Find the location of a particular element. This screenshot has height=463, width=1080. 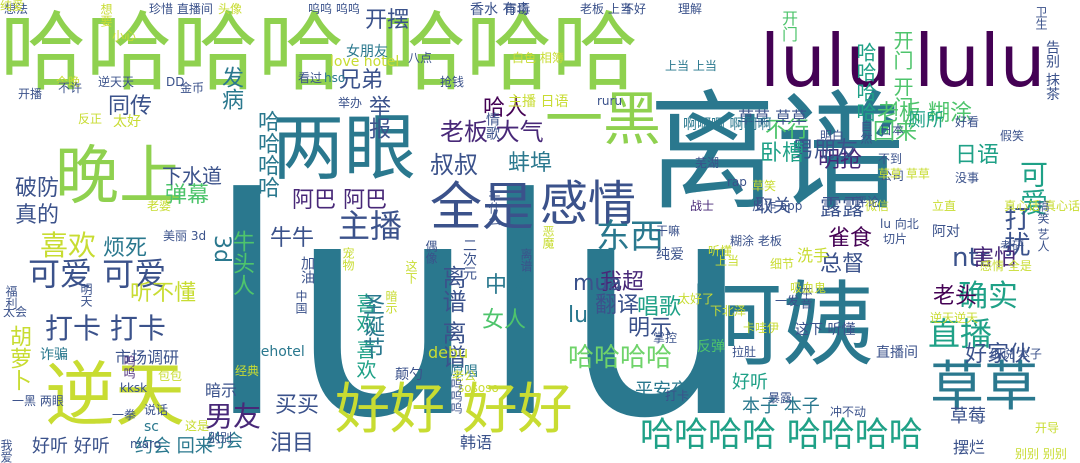

cloud-word: 看过 is located at coordinates (310, 78).